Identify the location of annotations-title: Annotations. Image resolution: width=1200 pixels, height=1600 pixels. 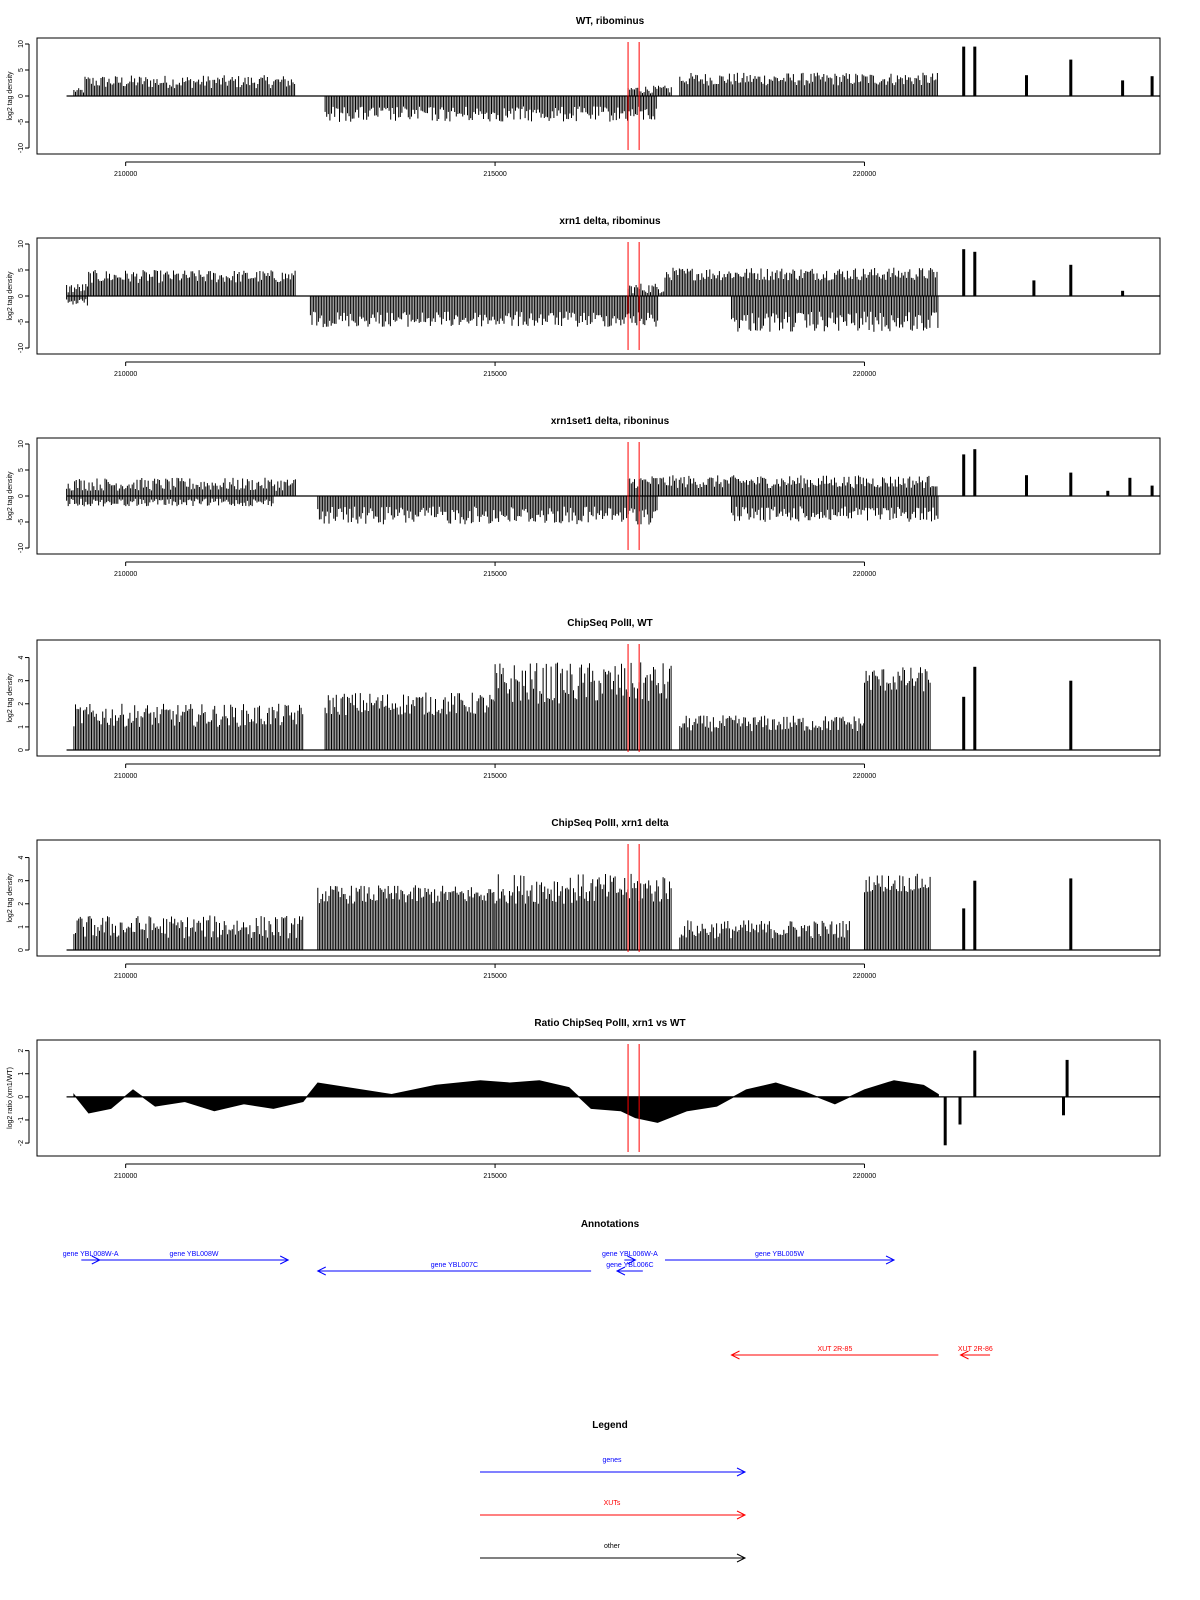
(610, 1224).